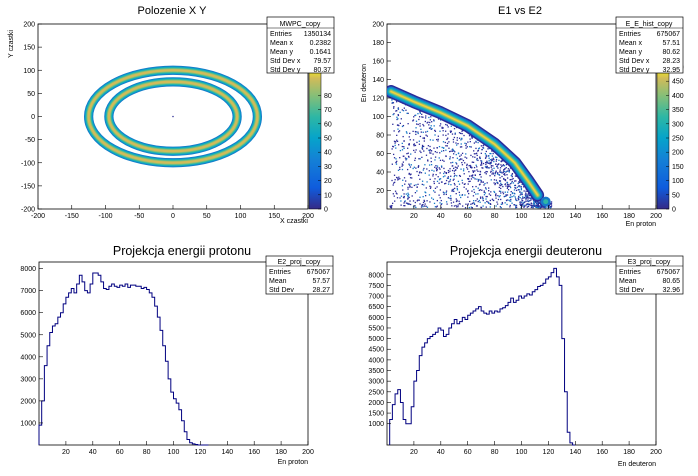 The height and width of the screenshot is (476, 698). What do you see at coordinates (376, 350) in the screenshot?
I see `y-tick-label: 4500` at bounding box center [376, 350].